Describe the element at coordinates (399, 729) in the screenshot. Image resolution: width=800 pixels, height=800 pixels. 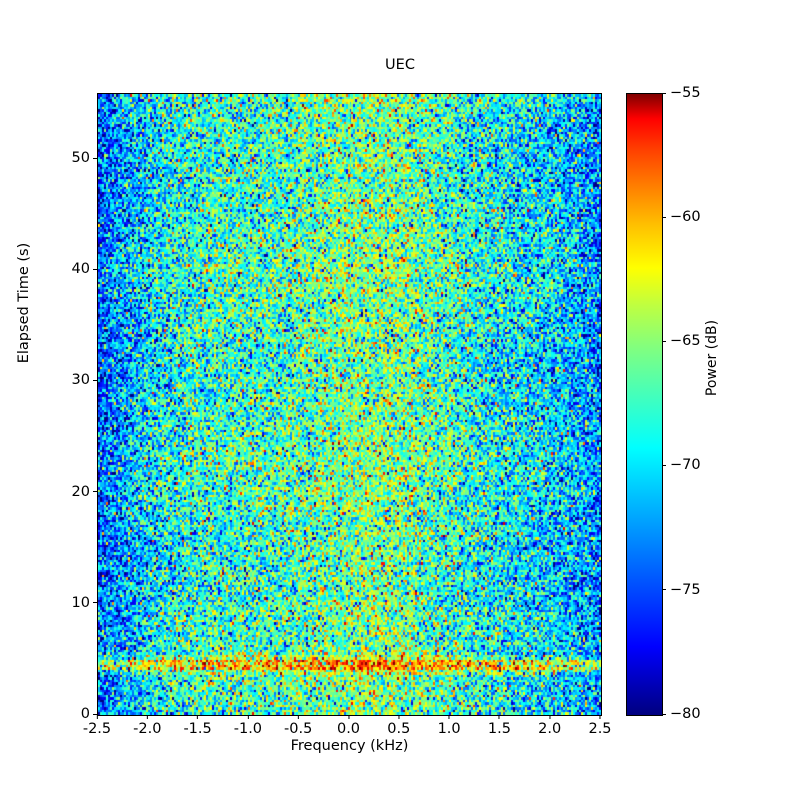
I see `x-tick-label: 0.5` at that location.